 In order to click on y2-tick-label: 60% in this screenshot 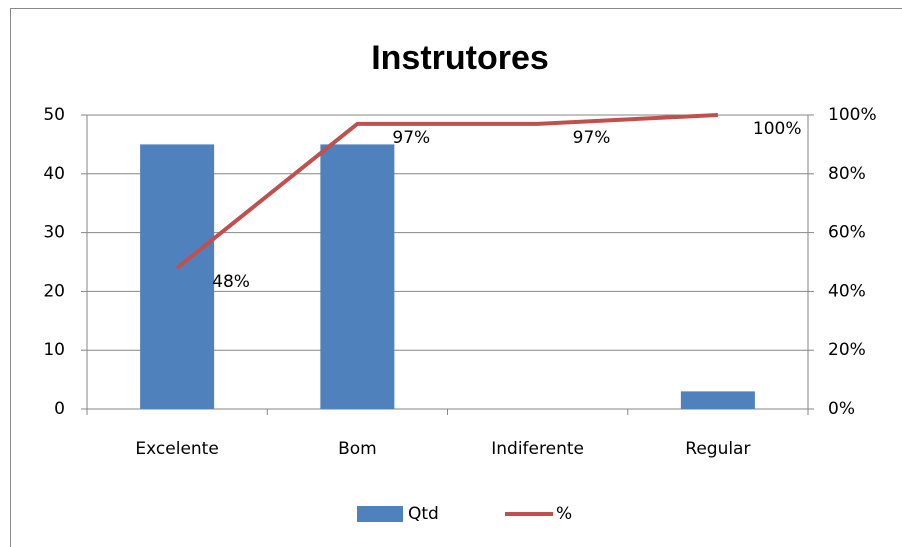, I will do `click(847, 233)`.